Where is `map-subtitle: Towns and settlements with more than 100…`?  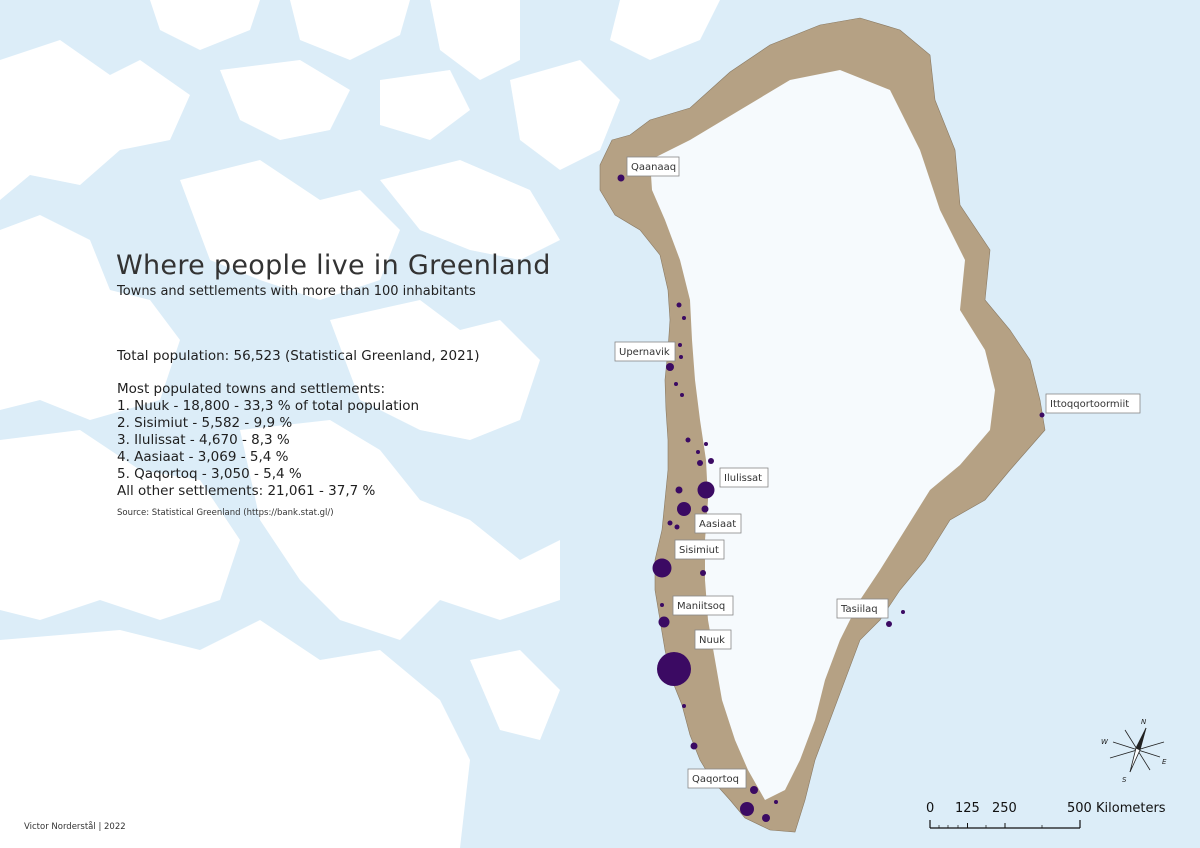
map-subtitle: Towns and settlements with more than 100… is located at coordinates (296, 291).